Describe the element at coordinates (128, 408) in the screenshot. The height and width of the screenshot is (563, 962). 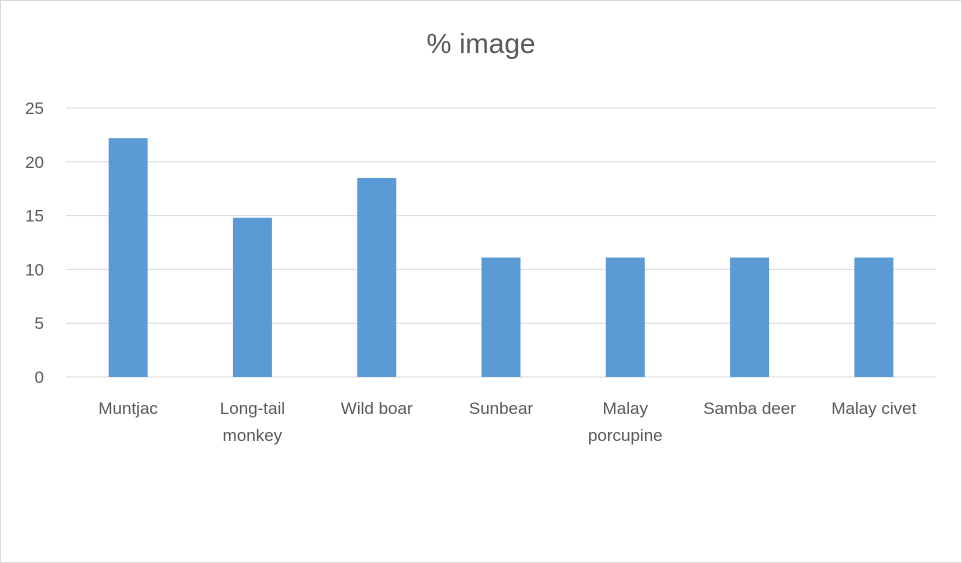
I see `x-category-label: Muntjac` at that location.